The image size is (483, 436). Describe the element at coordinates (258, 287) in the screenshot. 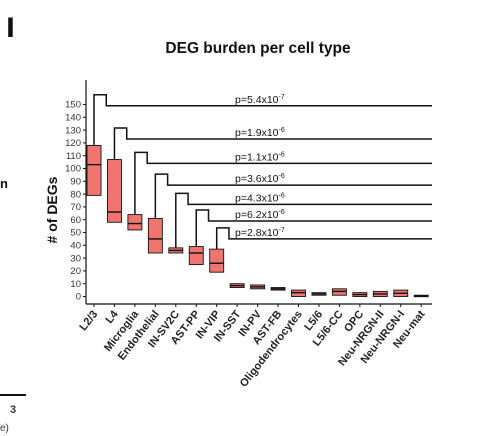

I see `box-in-pv` at that location.